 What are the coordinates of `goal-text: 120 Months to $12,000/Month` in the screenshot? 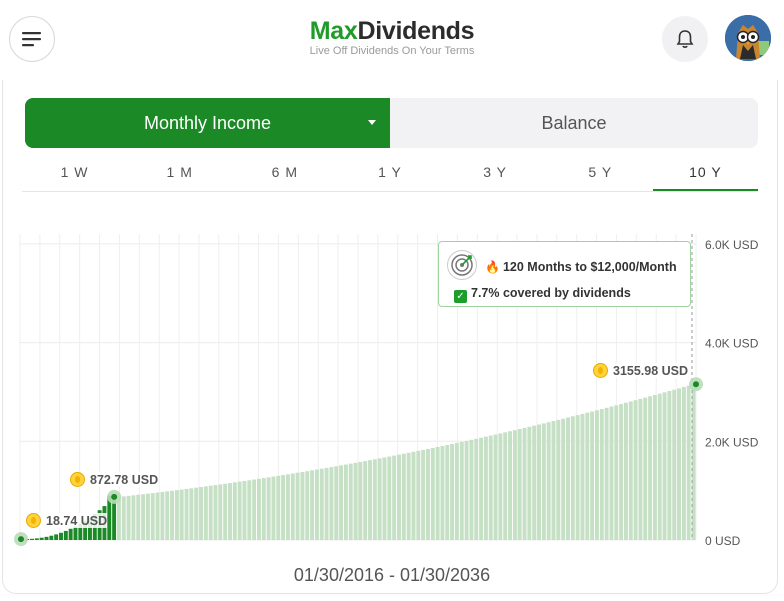 It's located at (589, 267).